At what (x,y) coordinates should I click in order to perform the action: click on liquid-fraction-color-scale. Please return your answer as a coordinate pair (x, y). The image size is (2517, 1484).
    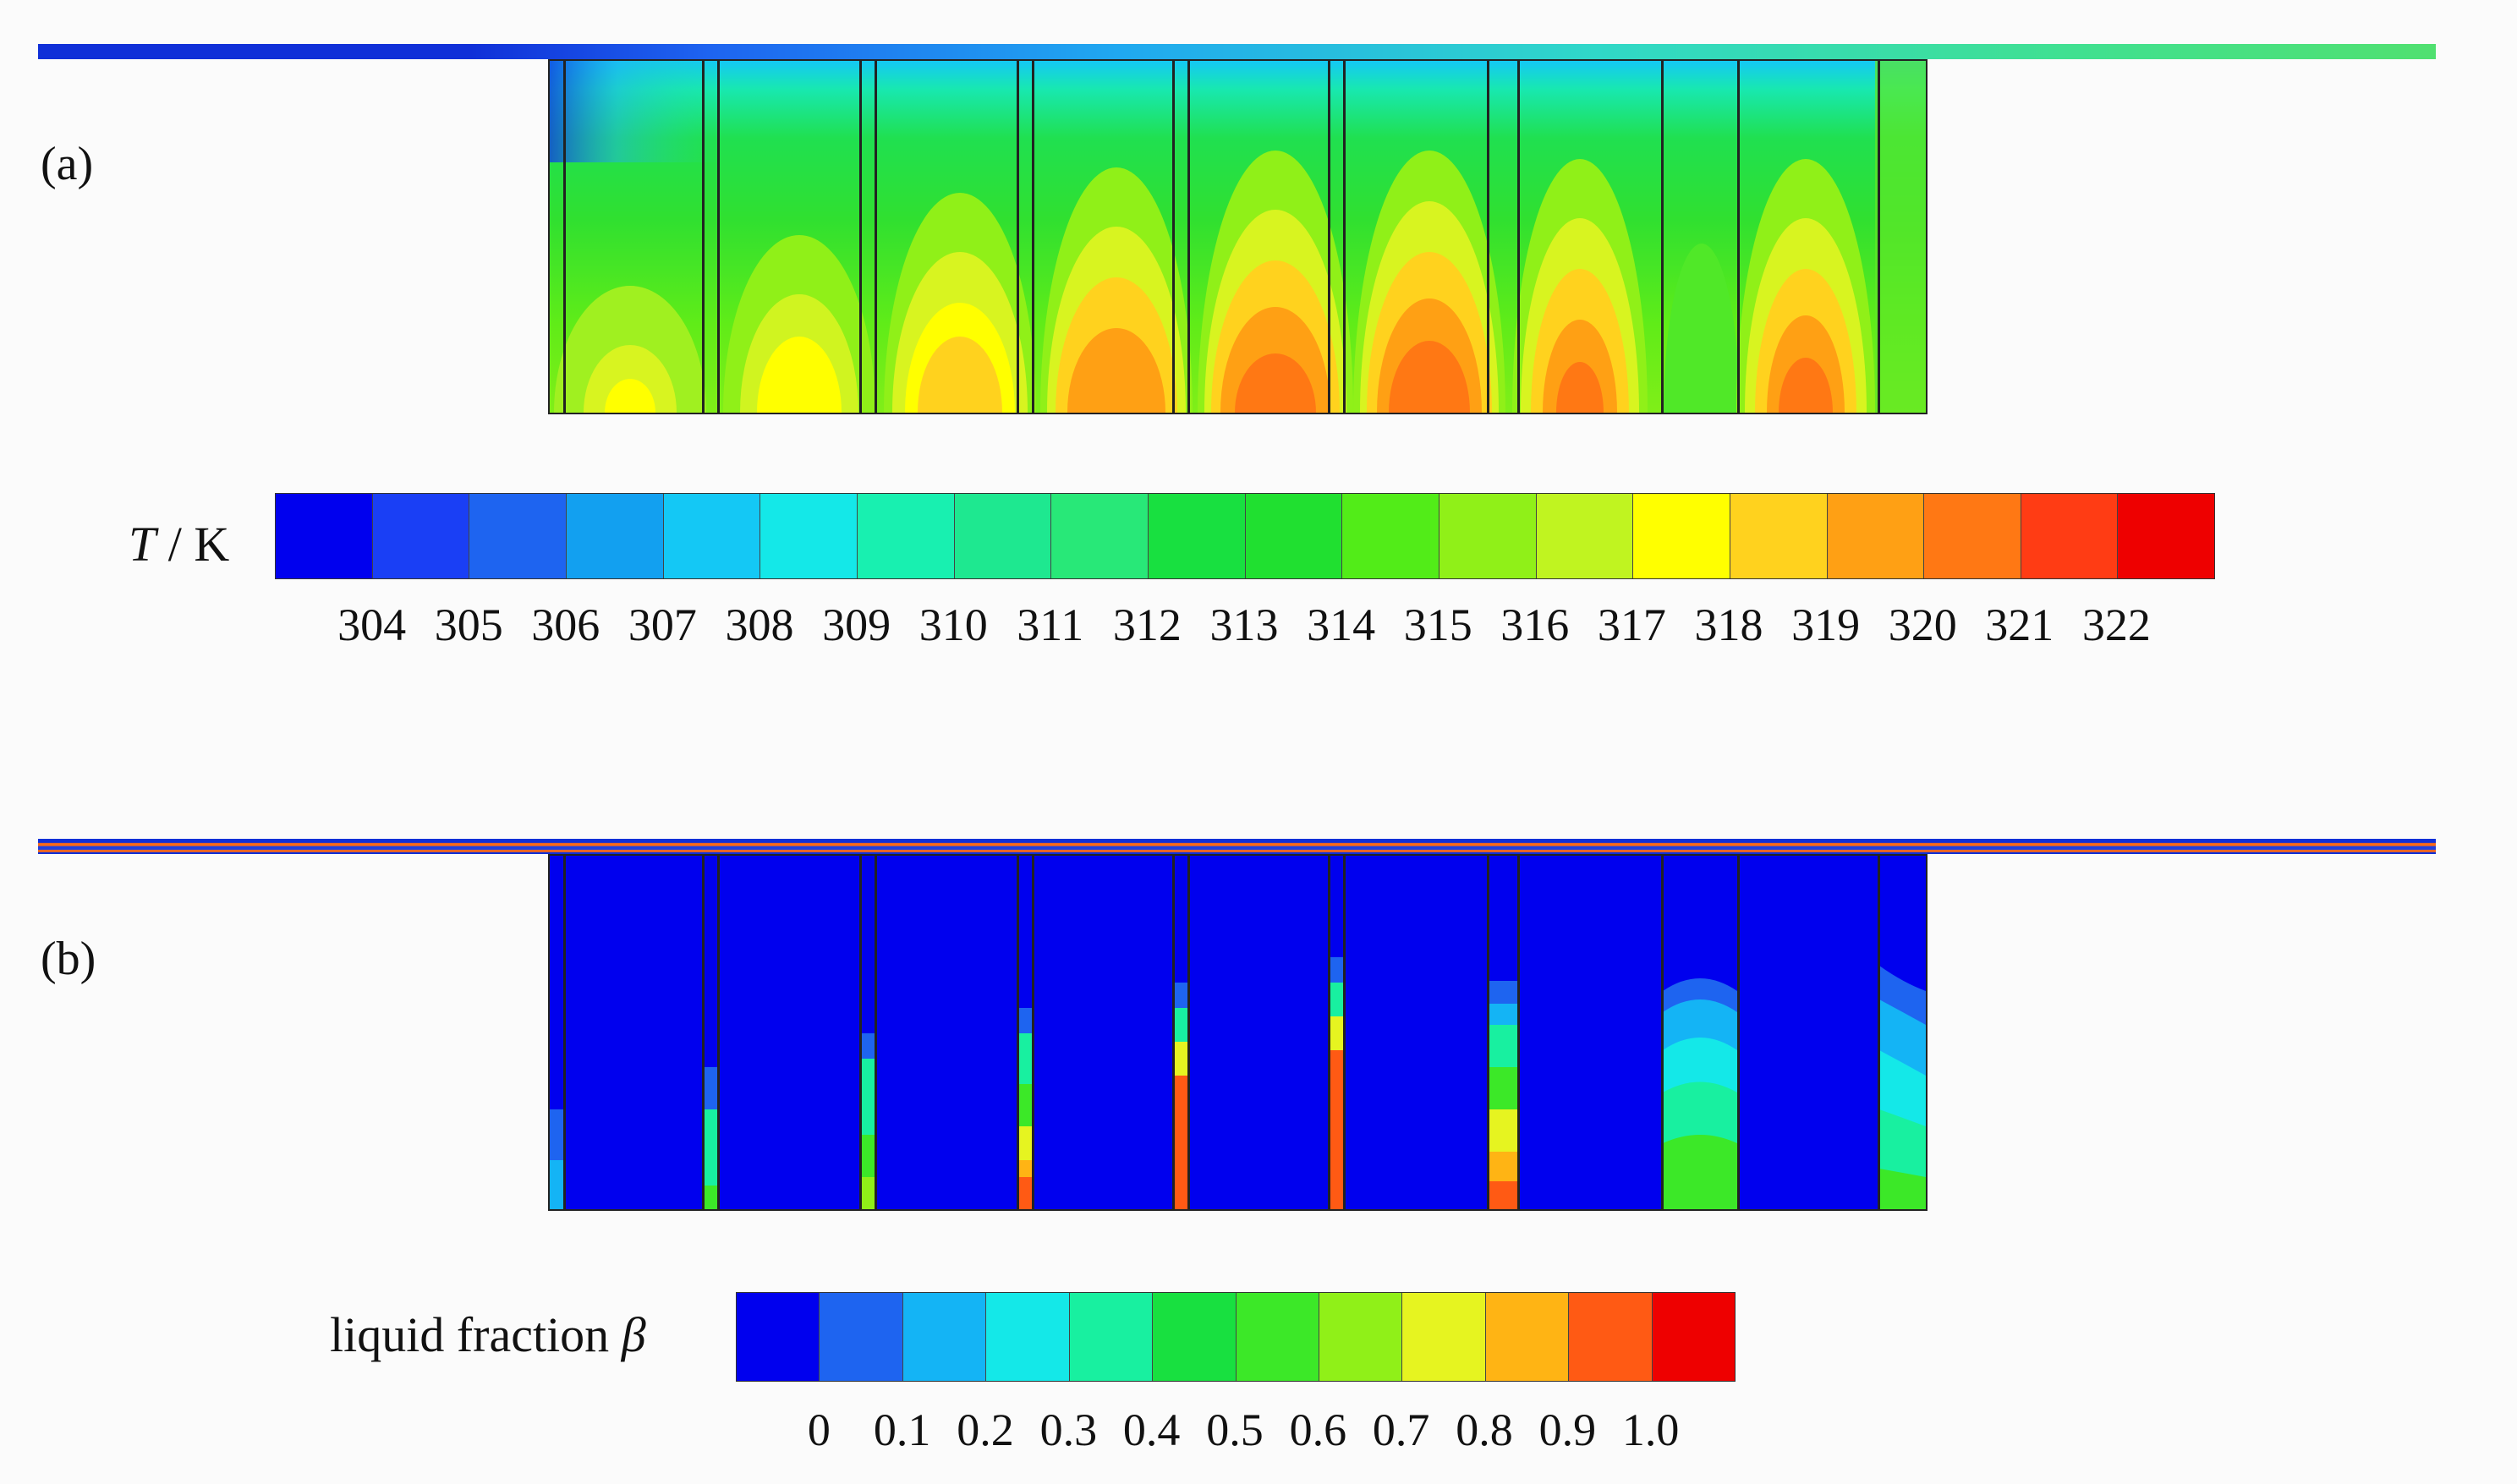
    Looking at the image, I should click on (1236, 1337).